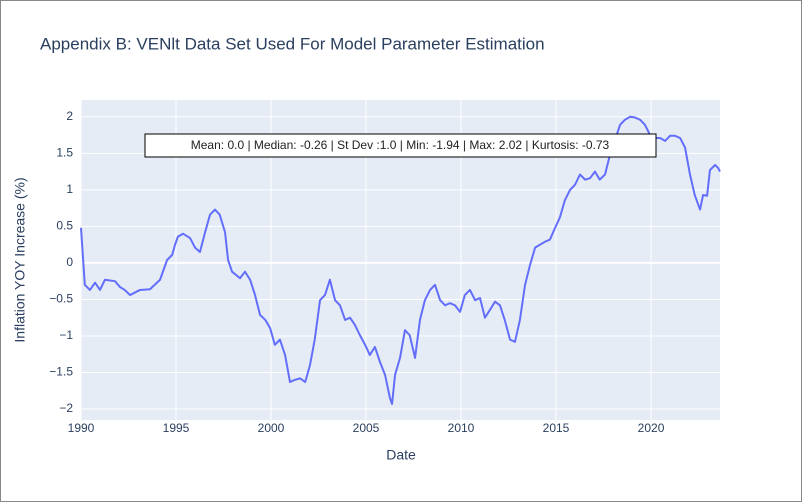 The height and width of the screenshot is (502, 802). Describe the element at coordinates (61, 372) in the screenshot. I see `y-tick-label: −1.5` at that location.